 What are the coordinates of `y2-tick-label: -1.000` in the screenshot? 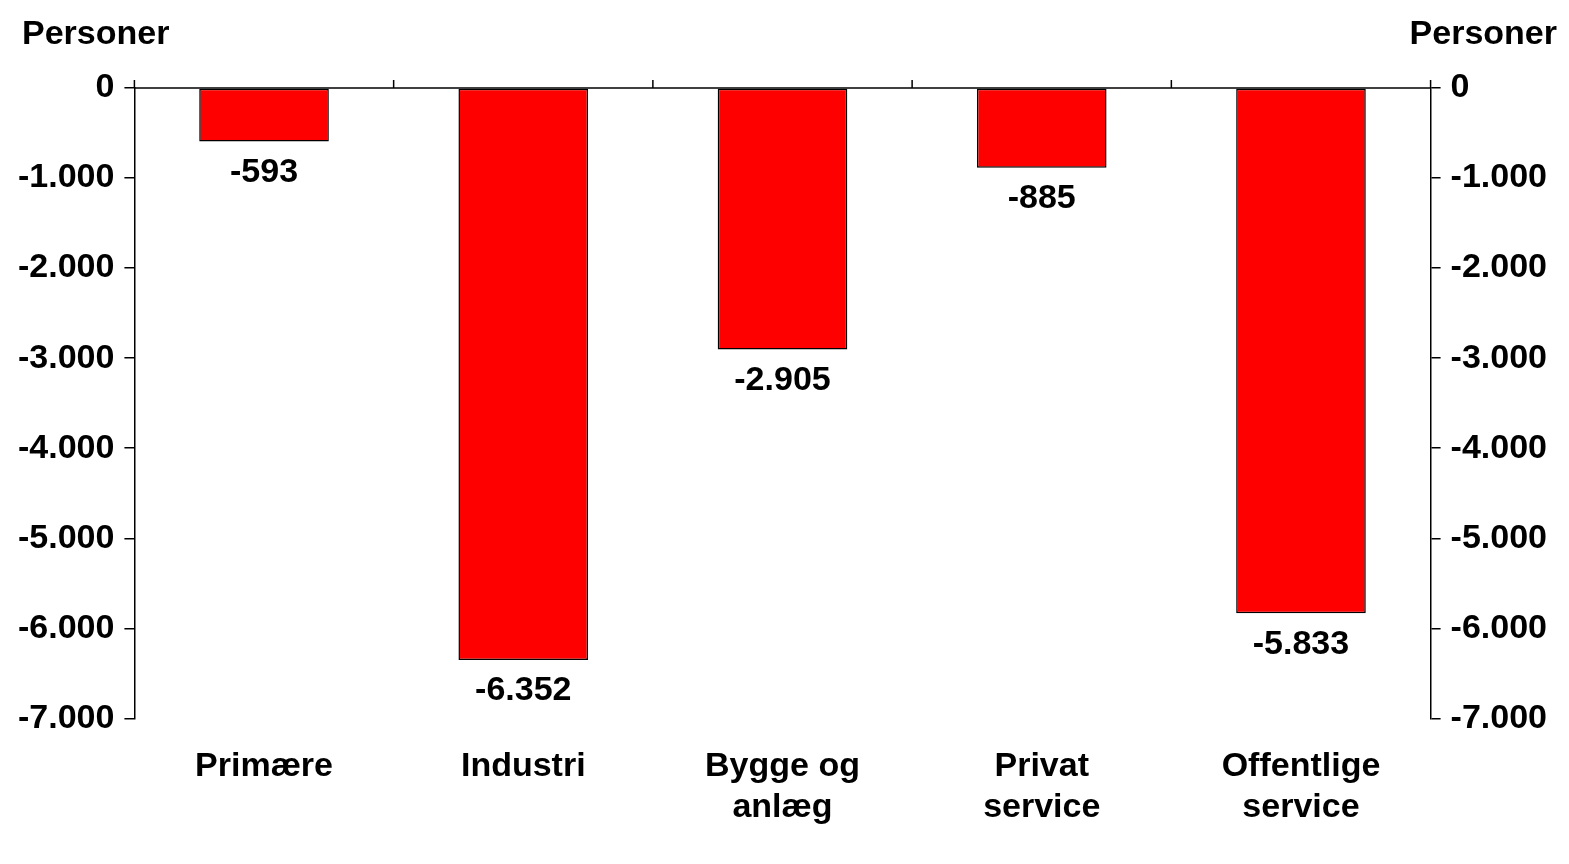 It's located at (1498, 175).